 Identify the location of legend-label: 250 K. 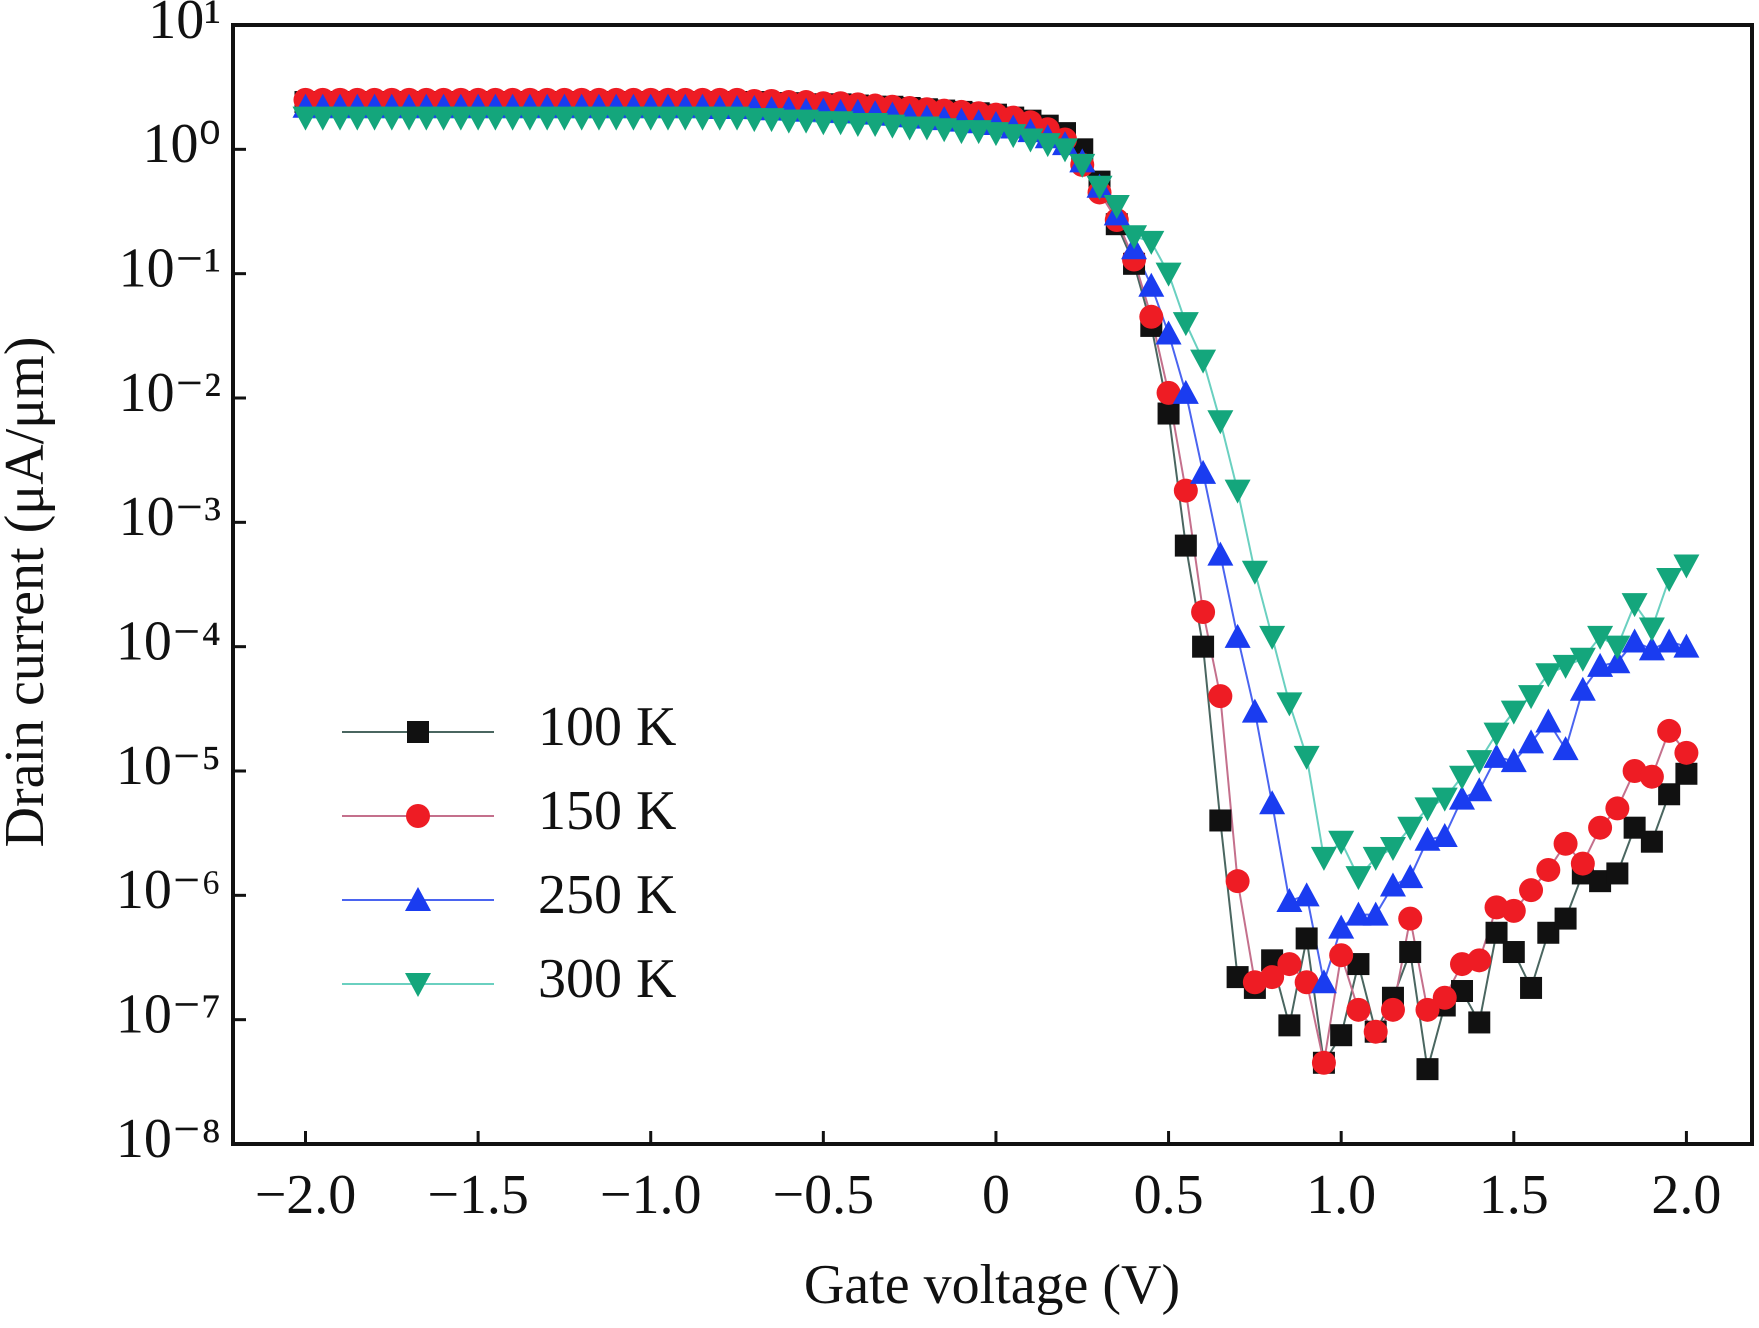
(607, 895).